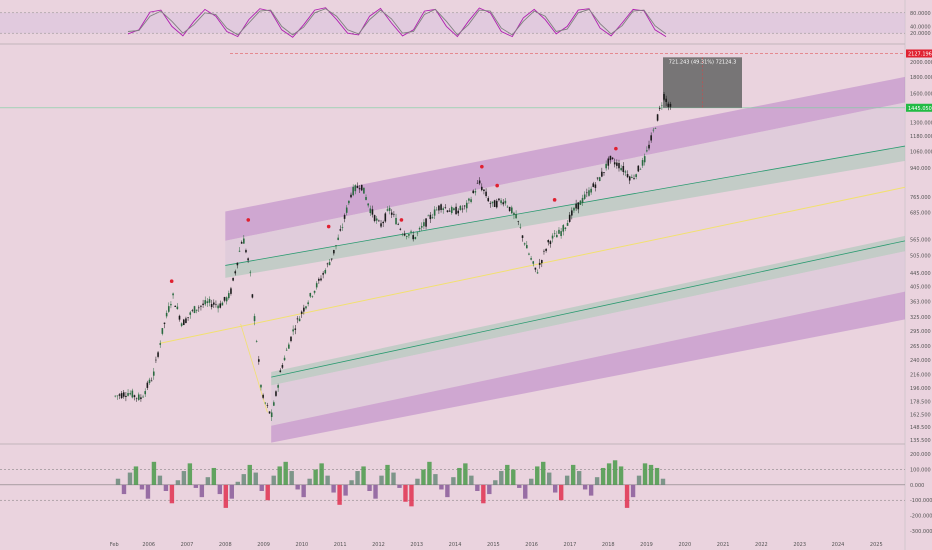 The height and width of the screenshot is (550, 932). Describe the element at coordinates (920, 347) in the screenshot. I see `price-tick-label: 265.000` at that location.